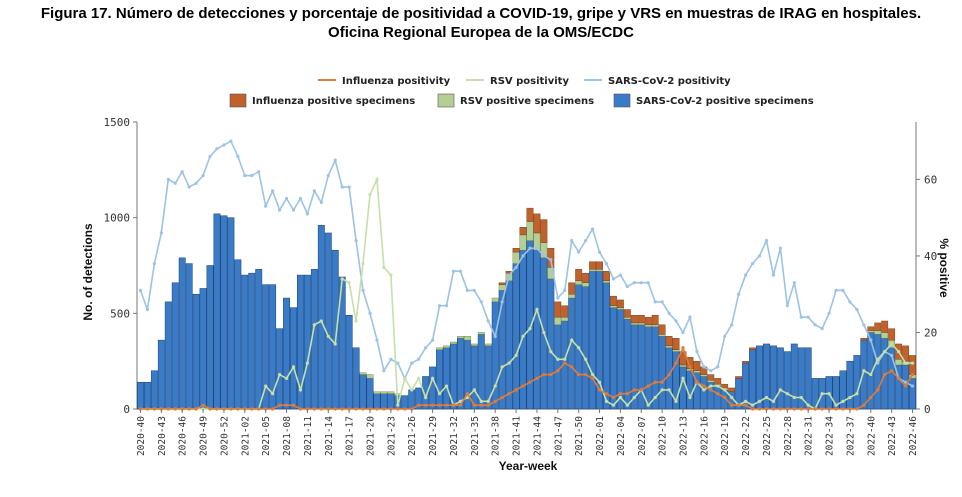 The width and height of the screenshot is (962, 497). What do you see at coordinates (412, 436) in the screenshot?
I see `x-tick-label: 2021-26` at bounding box center [412, 436].